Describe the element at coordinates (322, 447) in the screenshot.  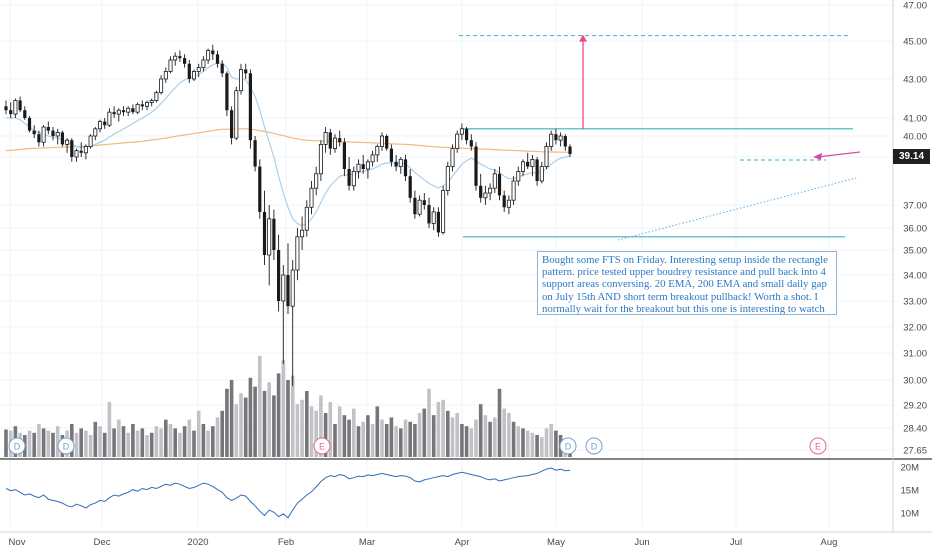
I see `event-marker-label: E` at that location.